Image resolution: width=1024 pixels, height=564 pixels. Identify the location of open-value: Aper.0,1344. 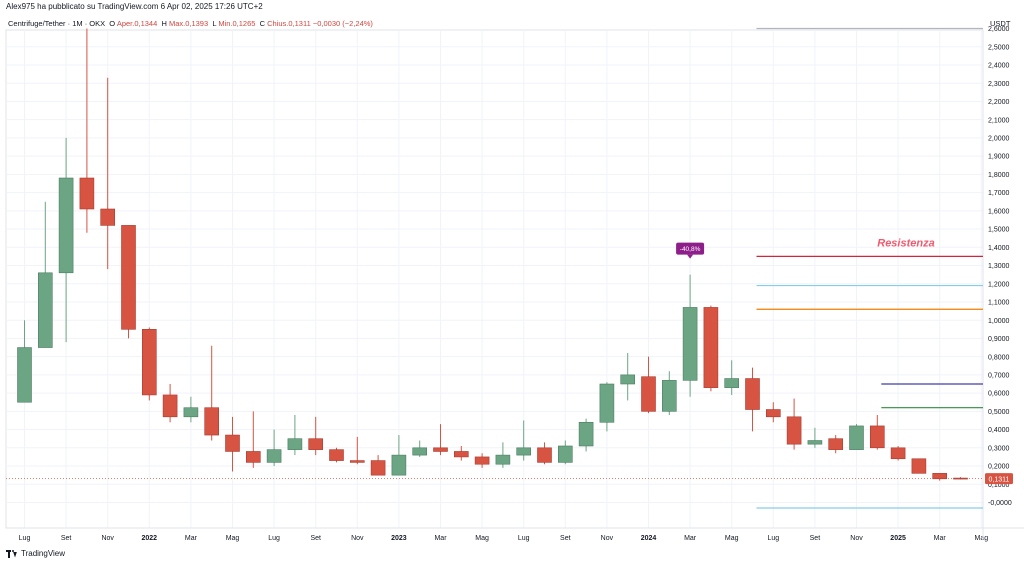
(137, 23).